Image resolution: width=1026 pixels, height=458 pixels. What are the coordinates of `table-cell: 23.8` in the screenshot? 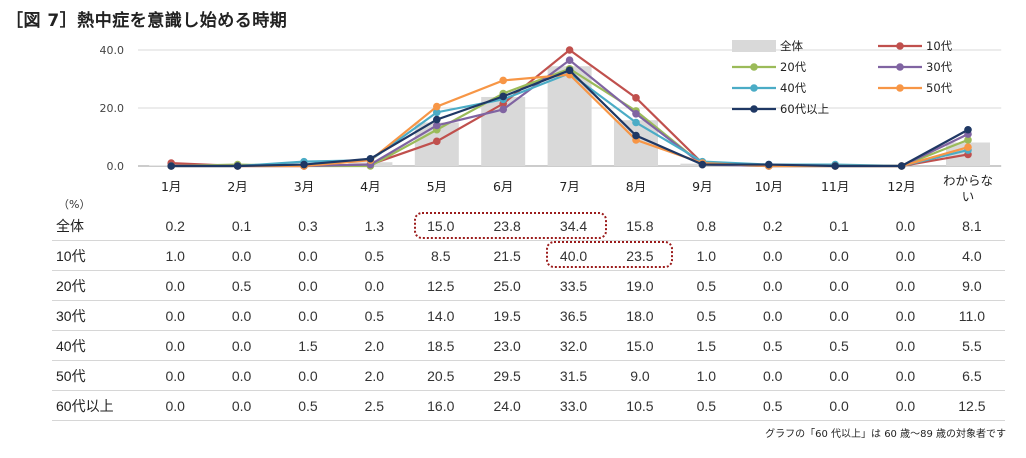 It's located at (507, 226).